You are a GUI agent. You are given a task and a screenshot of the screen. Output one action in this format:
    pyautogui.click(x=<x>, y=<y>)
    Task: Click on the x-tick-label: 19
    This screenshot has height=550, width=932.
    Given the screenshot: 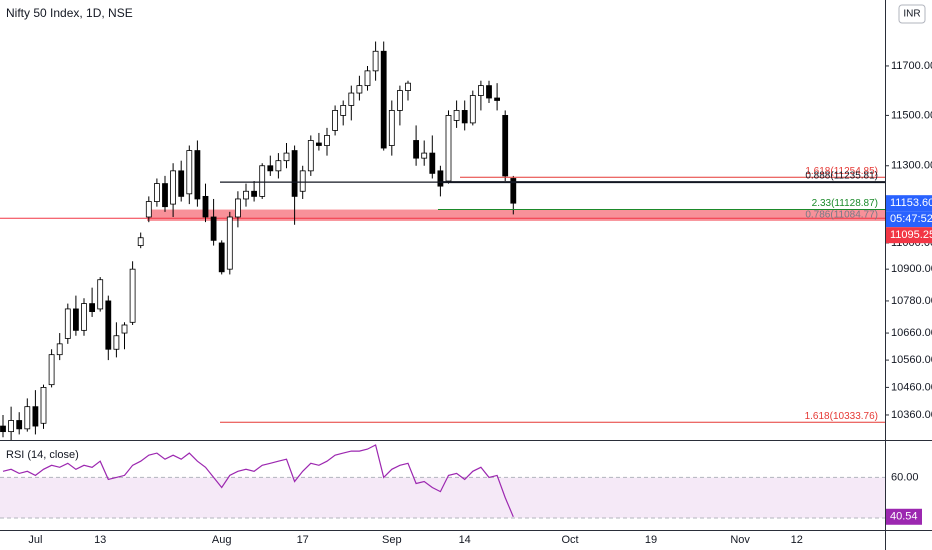 What is the action you would take?
    pyautogui.click(x=651, y=540)
    